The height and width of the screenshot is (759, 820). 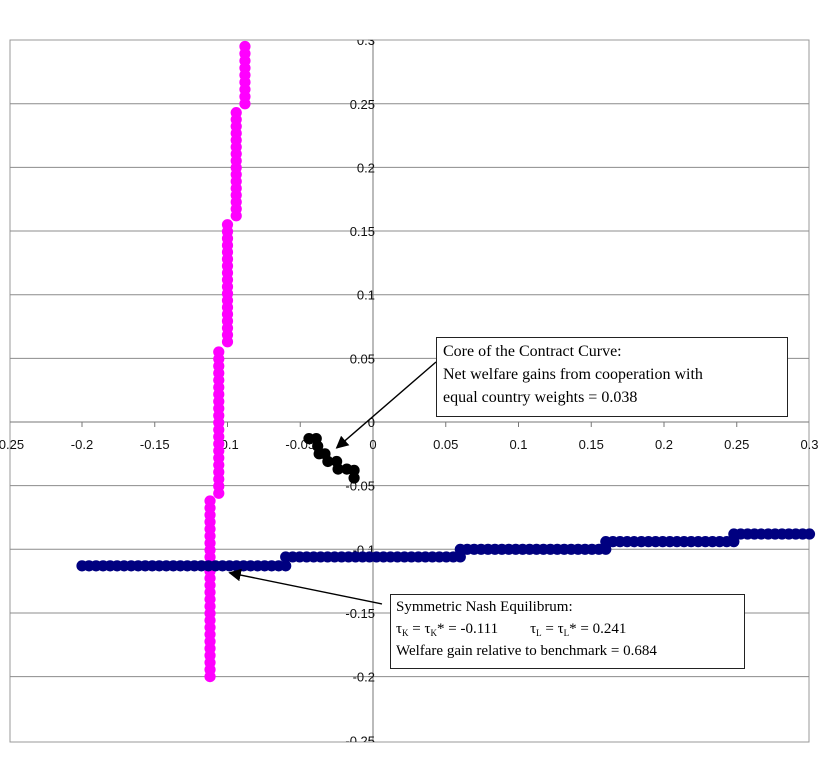 I want to click on y-tick-label: 0.15, so click(x=362, y=231).